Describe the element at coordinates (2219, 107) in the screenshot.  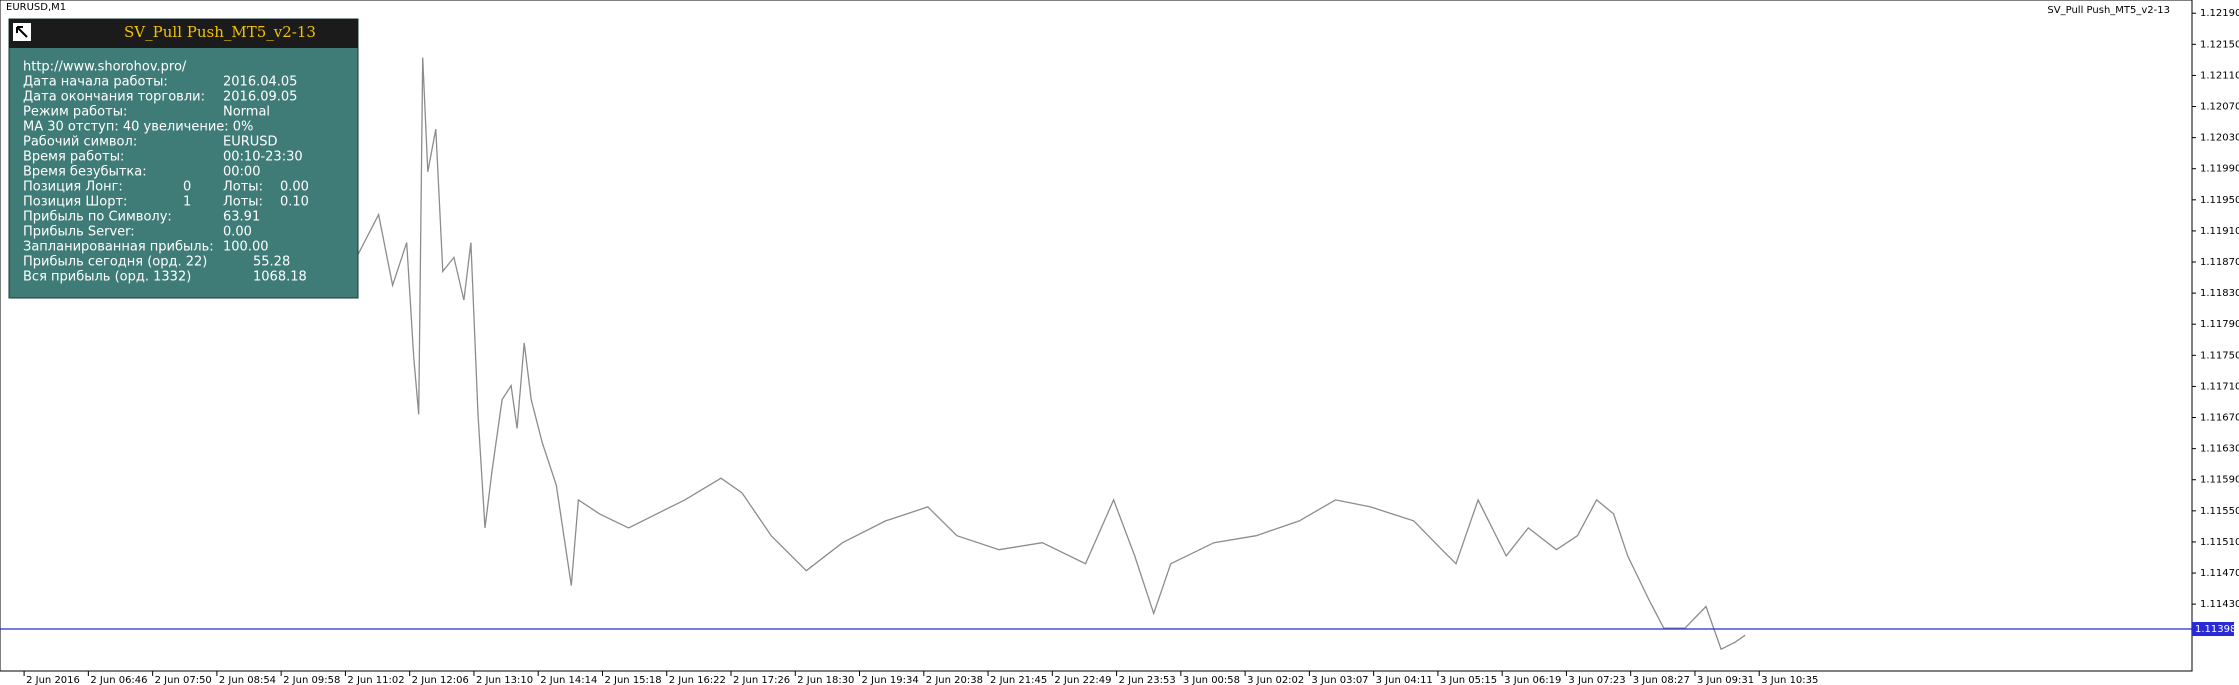
I see `y-tick-label: 1.12070` at that location.